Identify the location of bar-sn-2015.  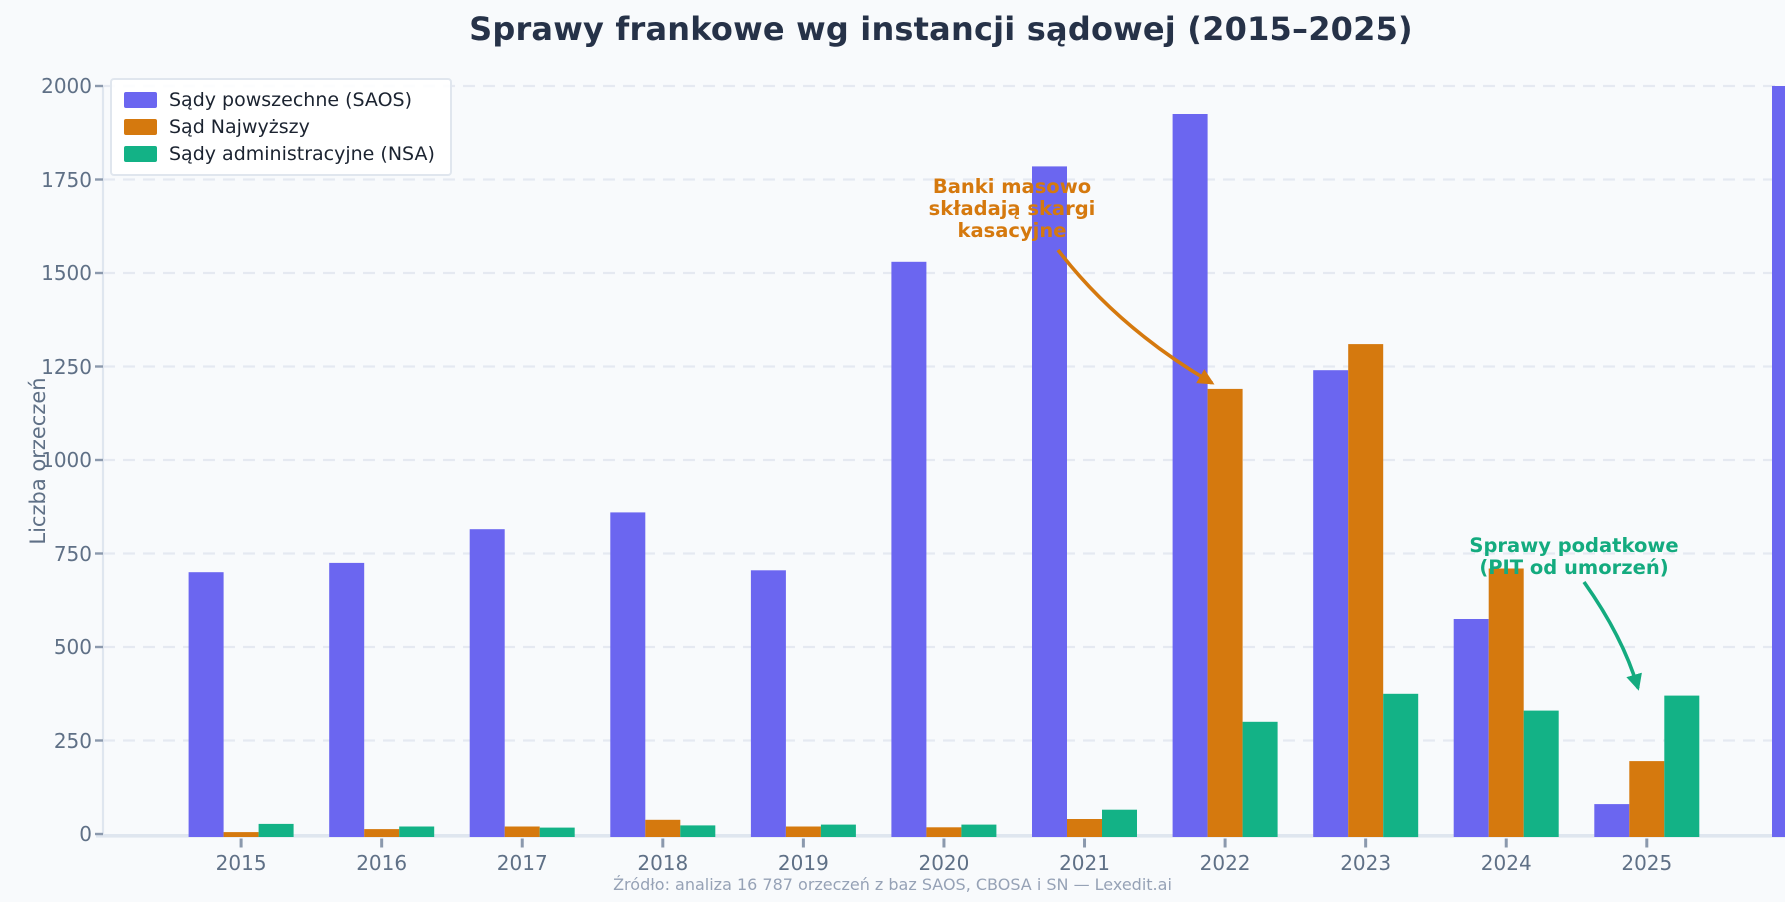
(241, 834).